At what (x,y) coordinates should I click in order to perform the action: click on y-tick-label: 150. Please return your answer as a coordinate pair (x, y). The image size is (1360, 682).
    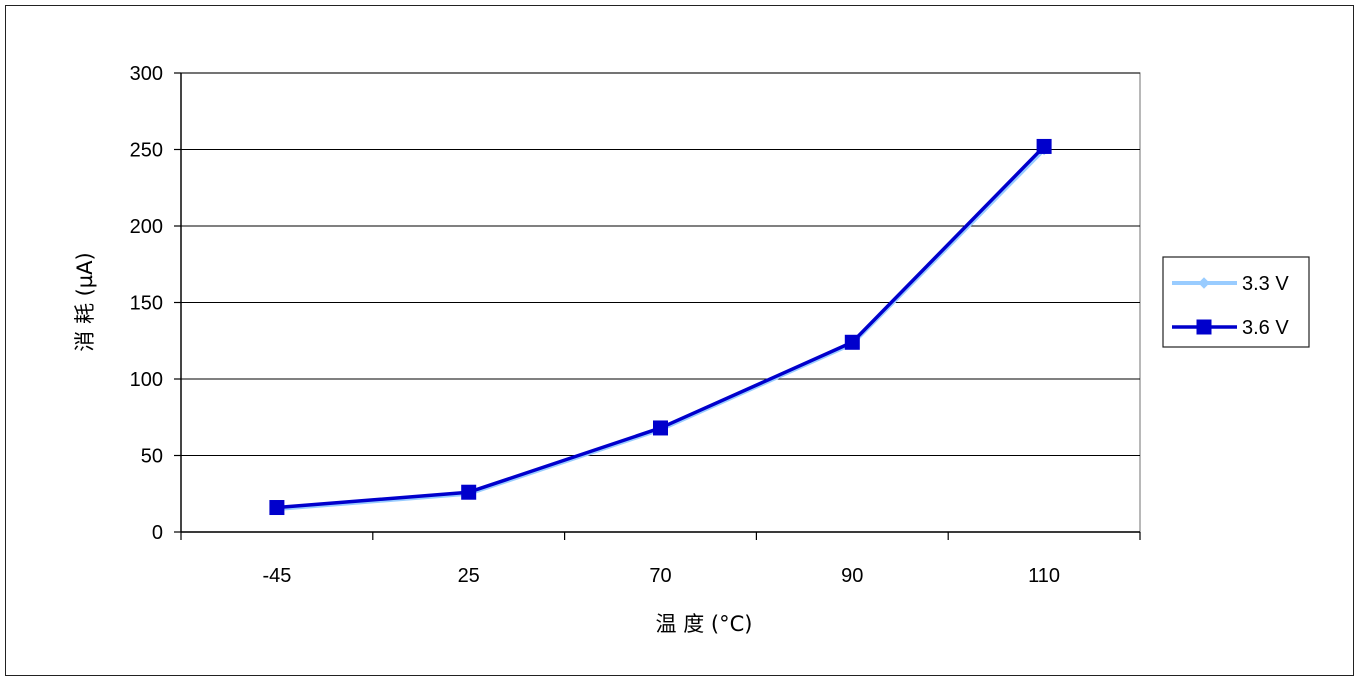
    Looking at the image, I should click on (146, 304).